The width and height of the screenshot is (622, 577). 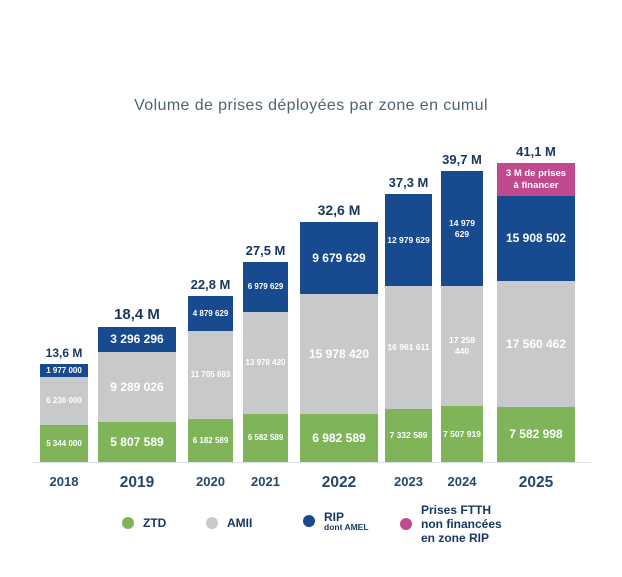 I want to click on x-tick-2025: 2025, so click(x=536, y=482).